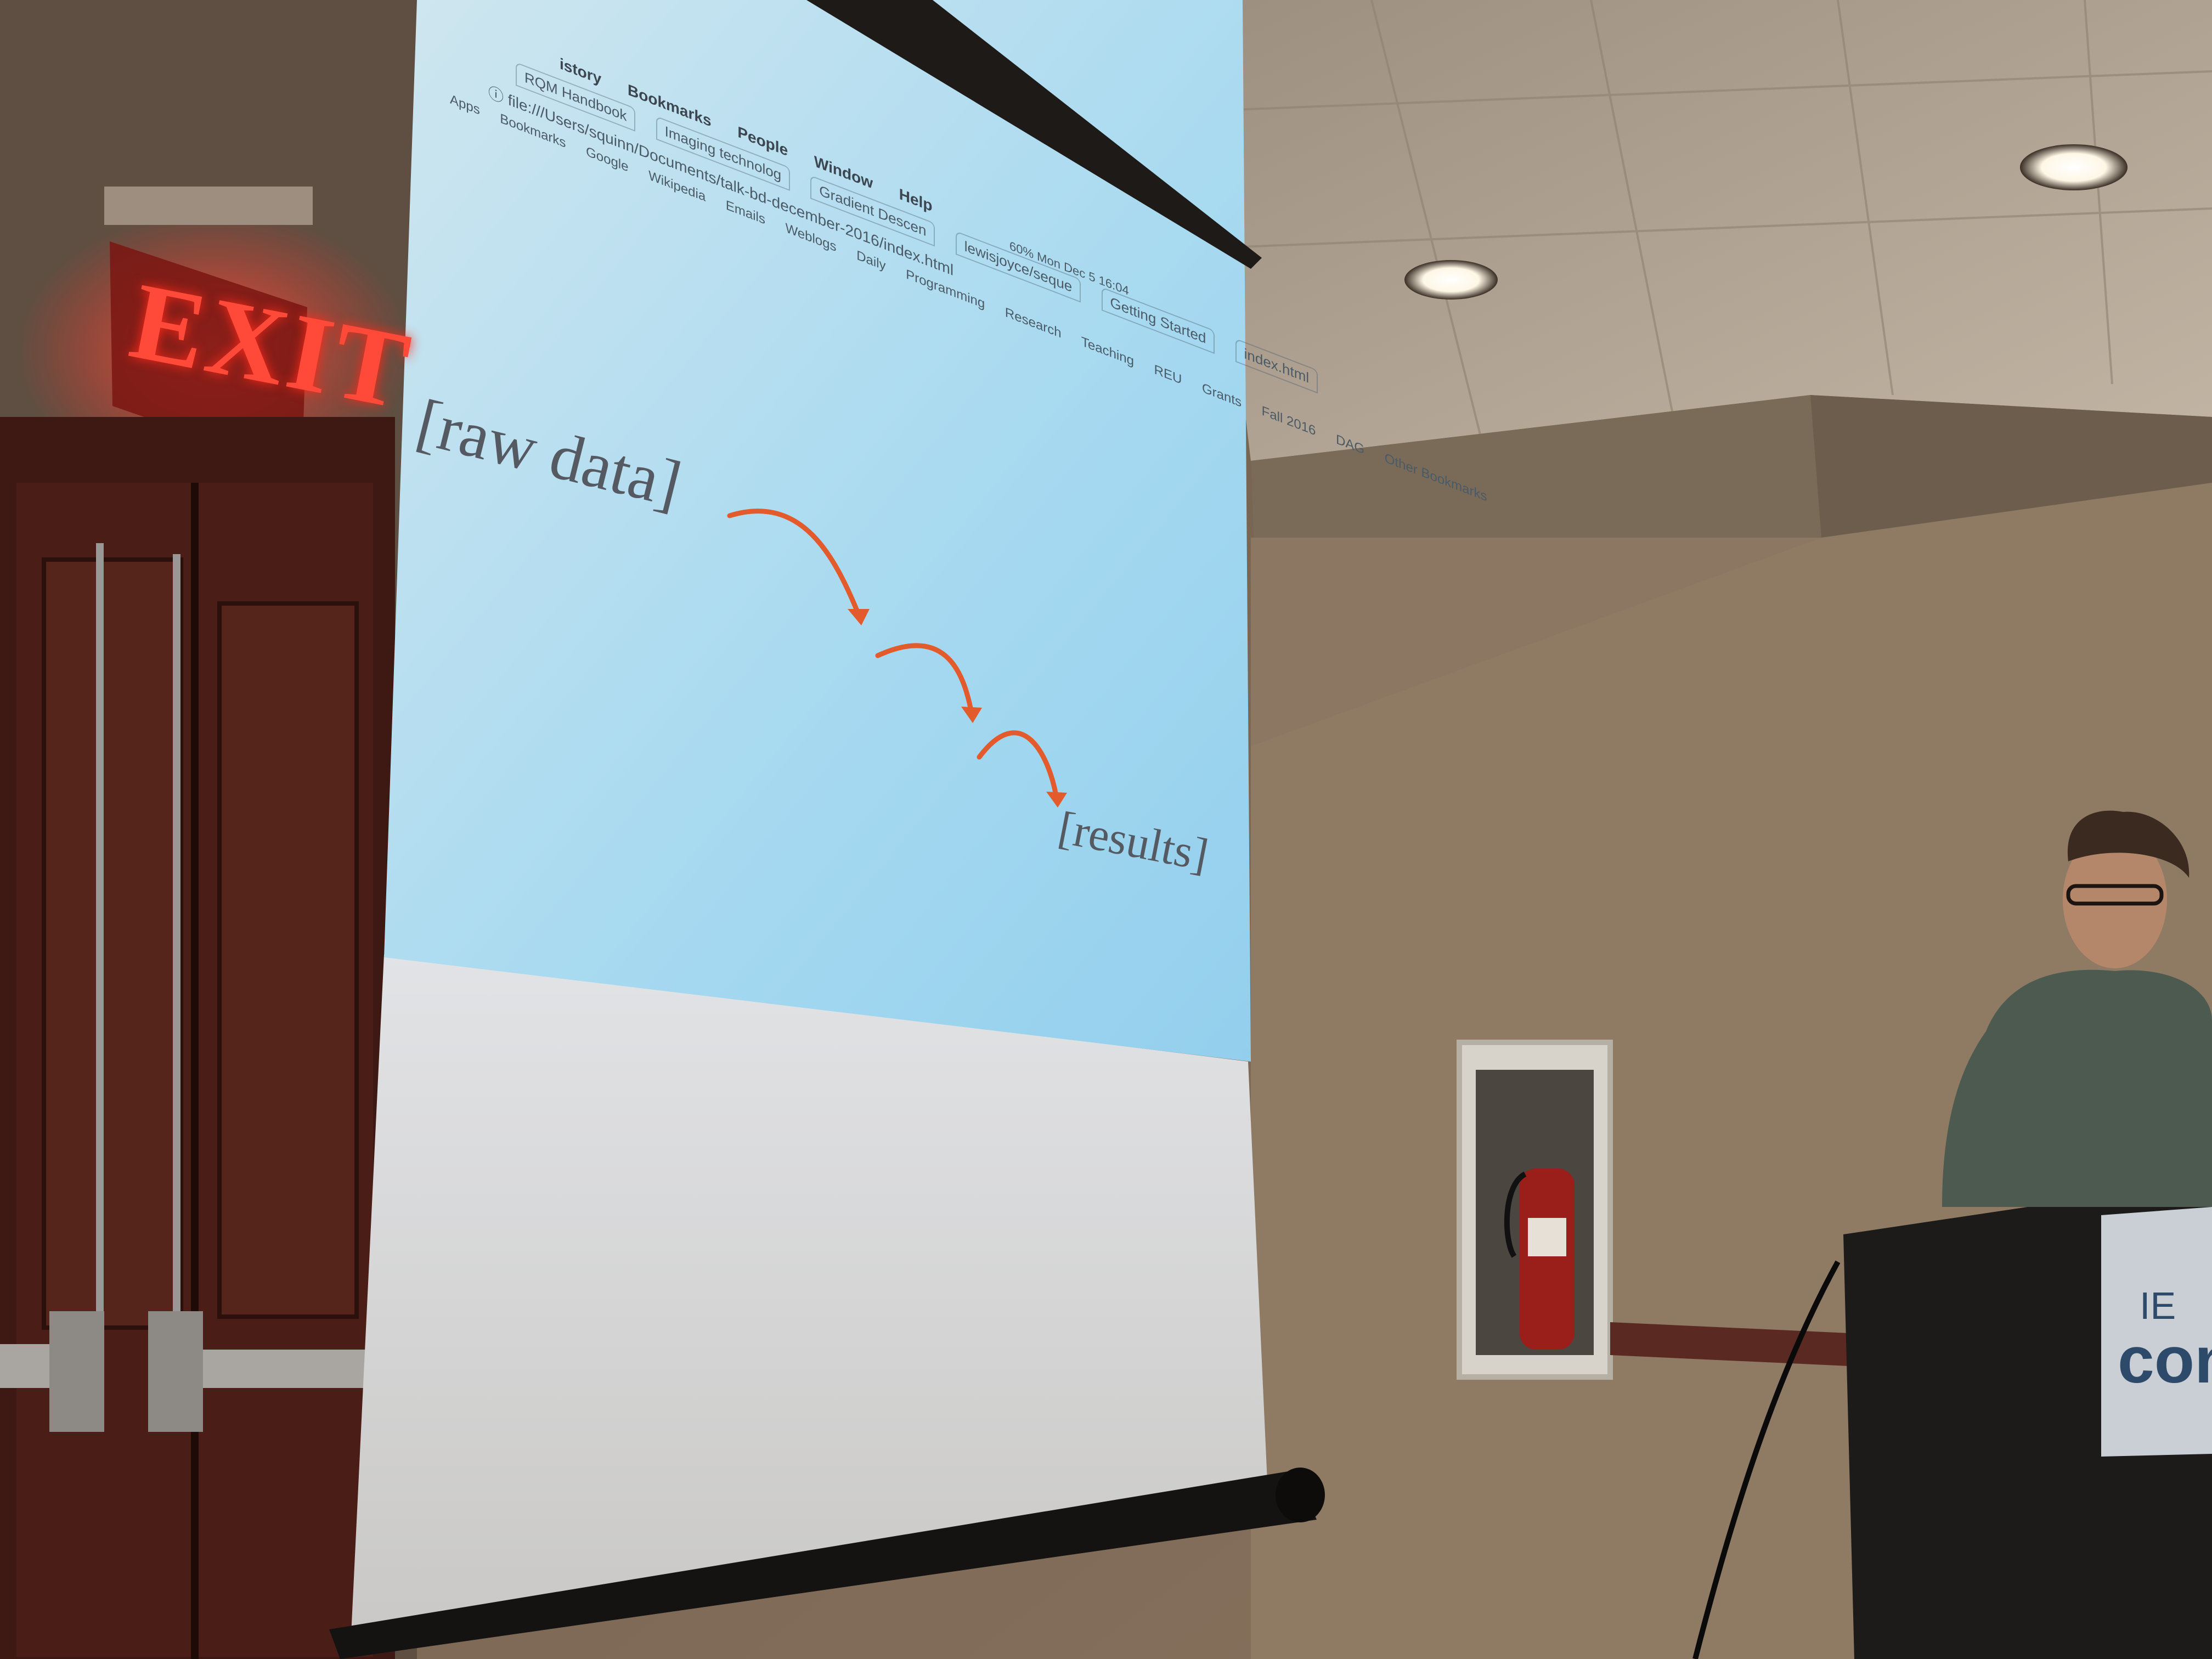  Describe the element at coordinates (1034, 322) in the screenshot. I see `bookmark-research: Research` at that location.